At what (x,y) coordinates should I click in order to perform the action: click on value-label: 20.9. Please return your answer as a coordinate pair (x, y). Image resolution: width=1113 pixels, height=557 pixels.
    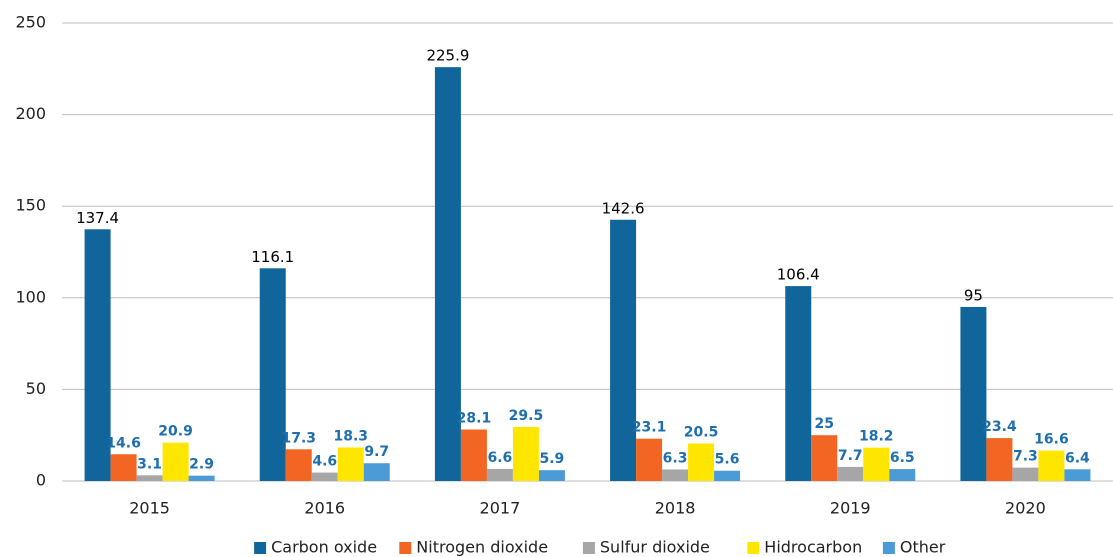
    Looking at the image, I should click on (175, 432).